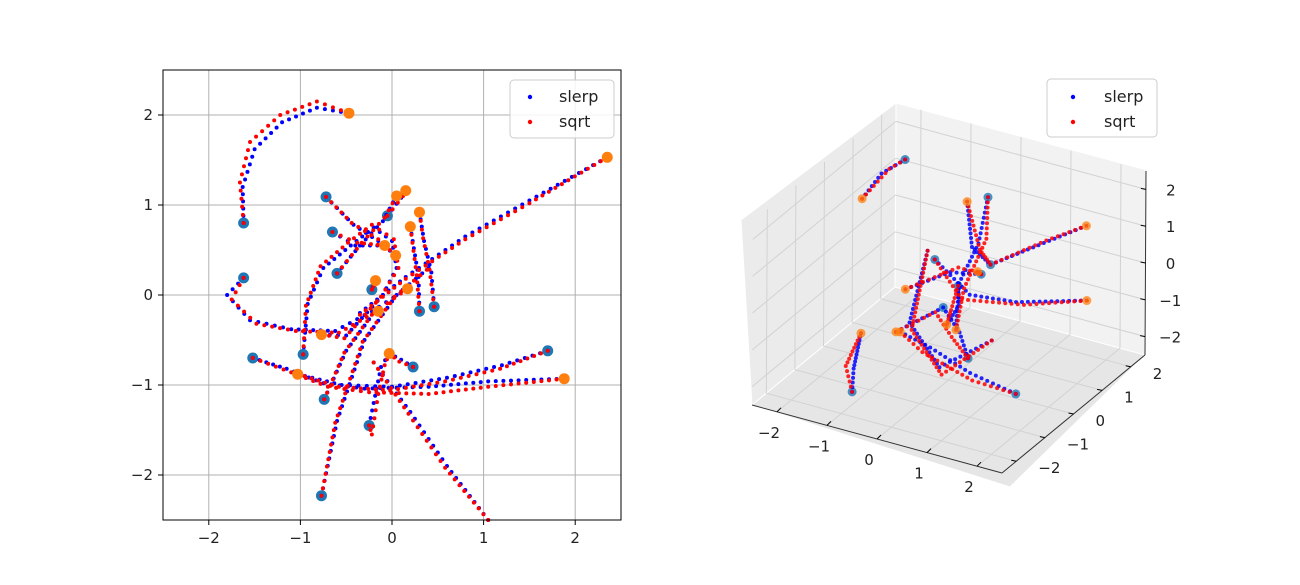  Describe the element at coordinates (1101, 421) in the screenshot. I see `y-tick-label-3d: 0` at that location.